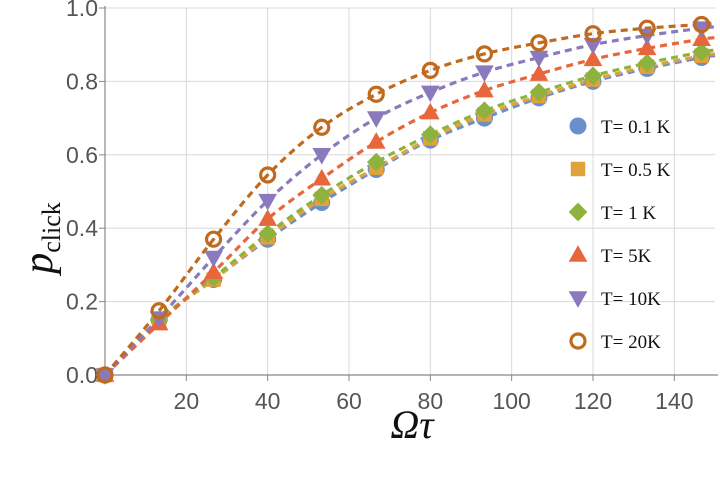 The width and height of the screenshot is (720, 479). What do you see at coordinates (631, 342) in the screenshot?
I see `legend-label-t-20k: T= 20K` at bounding box center [631, 342].